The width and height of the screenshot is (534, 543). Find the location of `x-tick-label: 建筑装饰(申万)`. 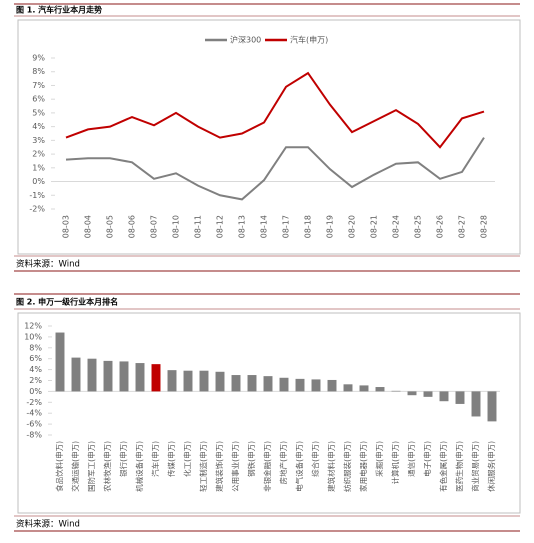

x-tick-label: 建筑装饰(申万) is located at coordinates (219, 466).